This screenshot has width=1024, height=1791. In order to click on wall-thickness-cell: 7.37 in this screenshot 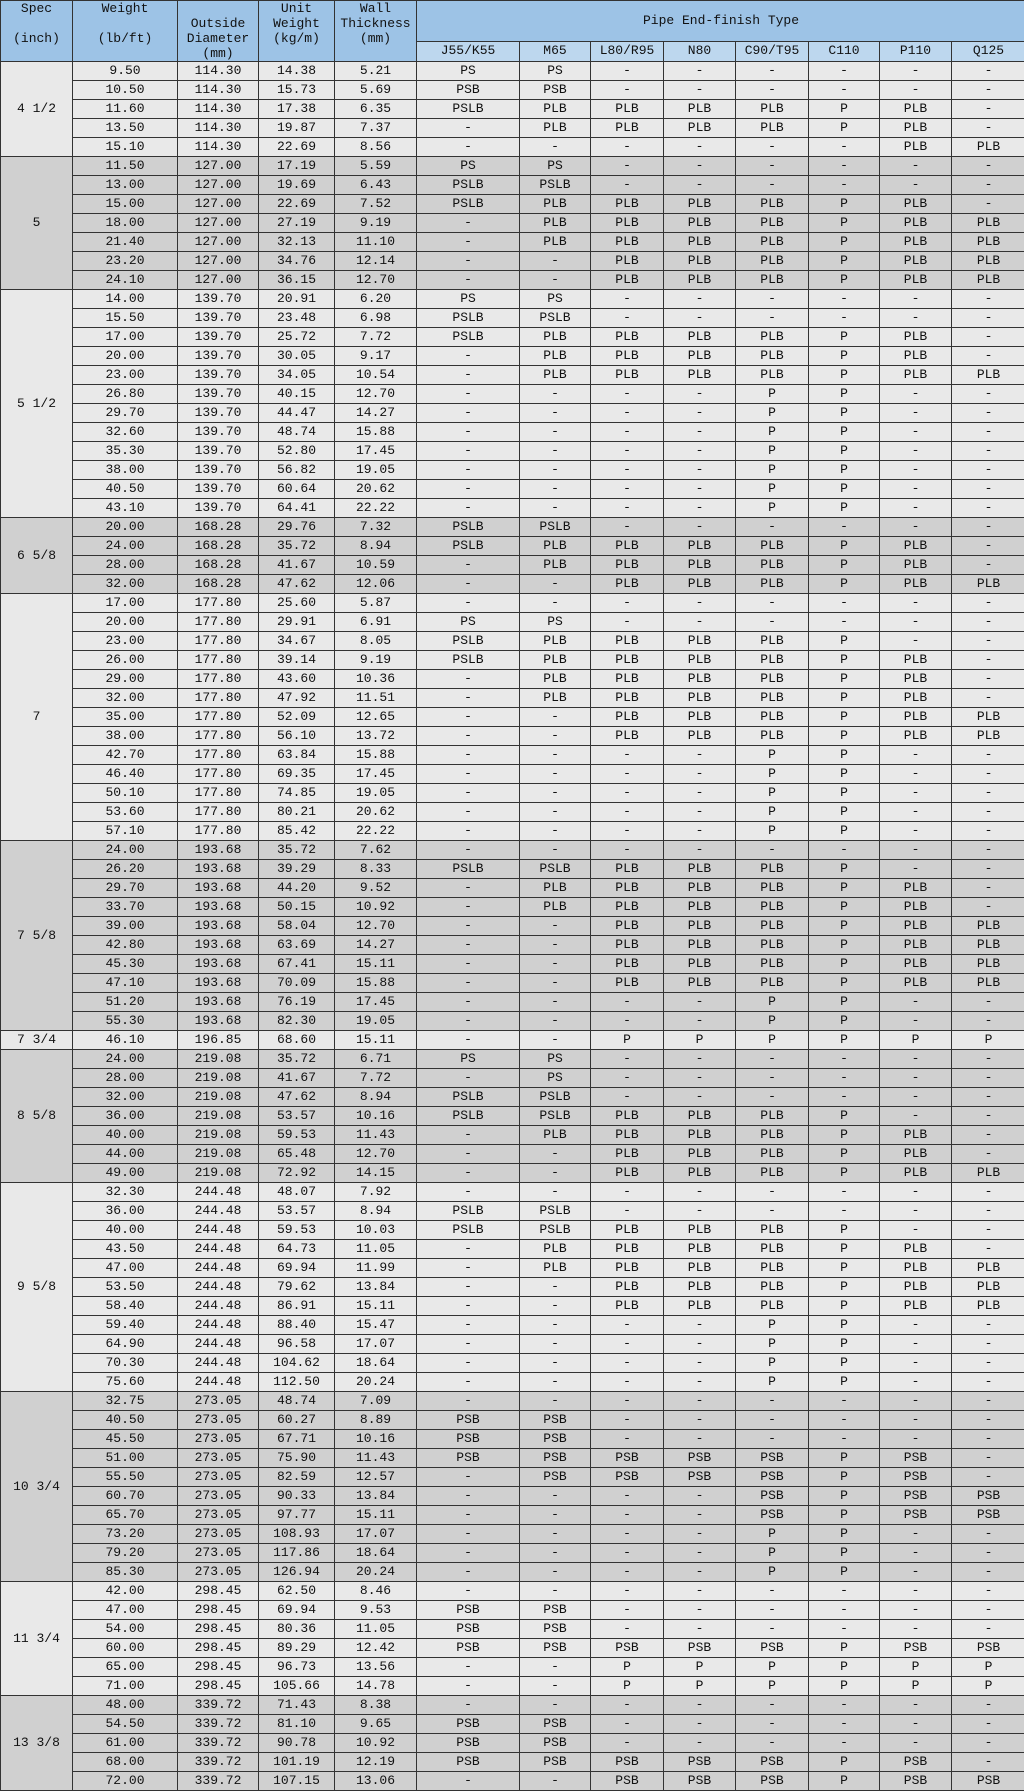, I will do `click(376, 128)`.